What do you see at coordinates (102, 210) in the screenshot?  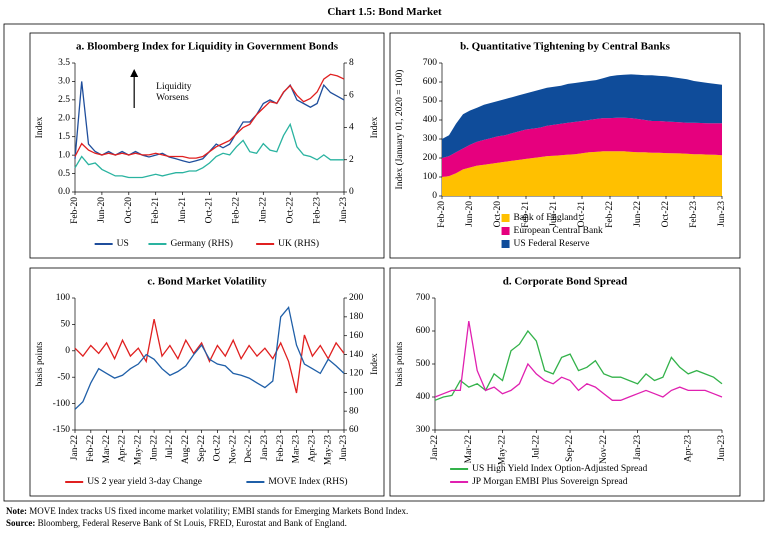 I see `x-tick-label: Jun-20` at bounding box center [102, 210].